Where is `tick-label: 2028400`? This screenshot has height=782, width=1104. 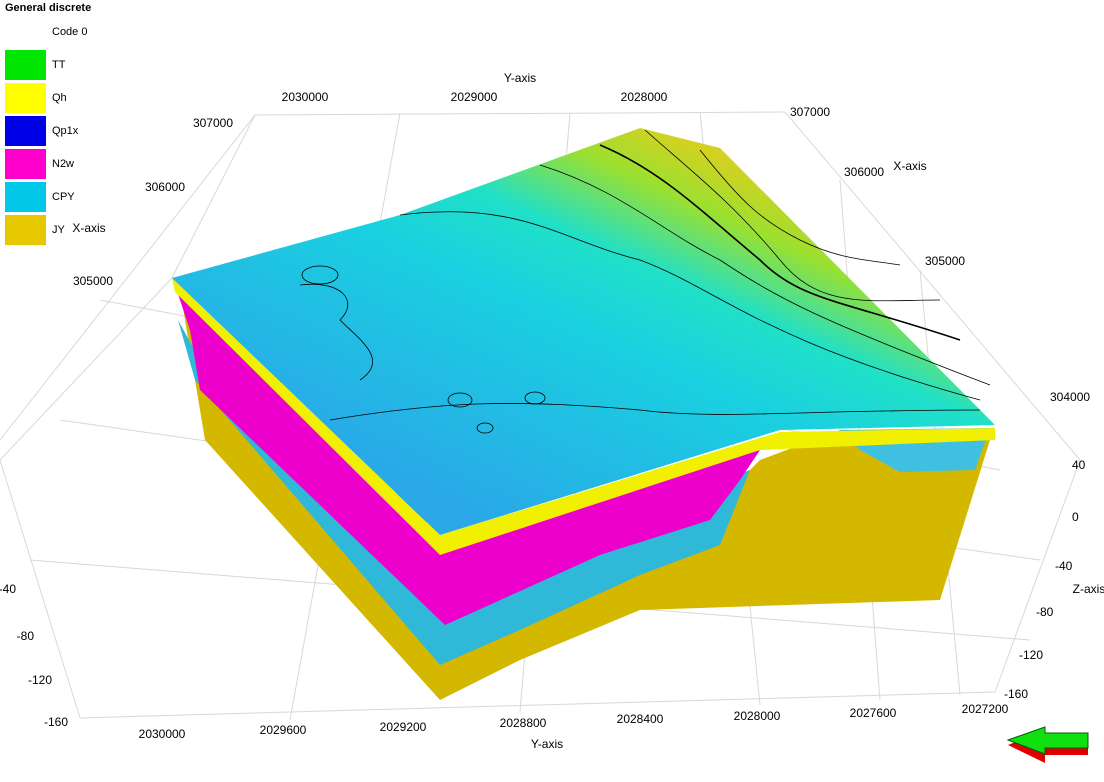
tick-label: 2028400 is located at coordinates (640, 719).